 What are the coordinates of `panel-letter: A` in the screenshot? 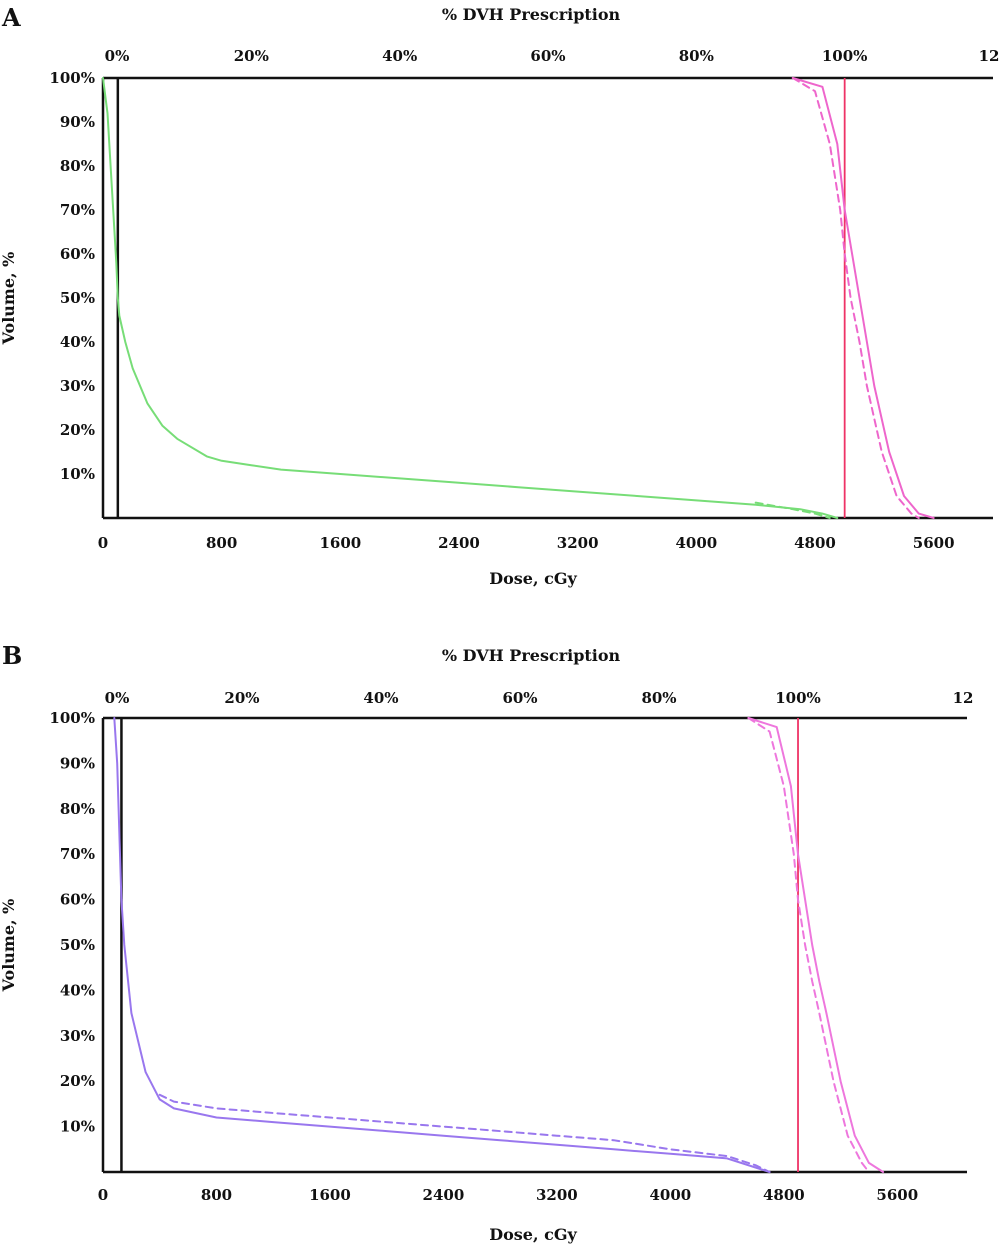 It's located at (11, 17).